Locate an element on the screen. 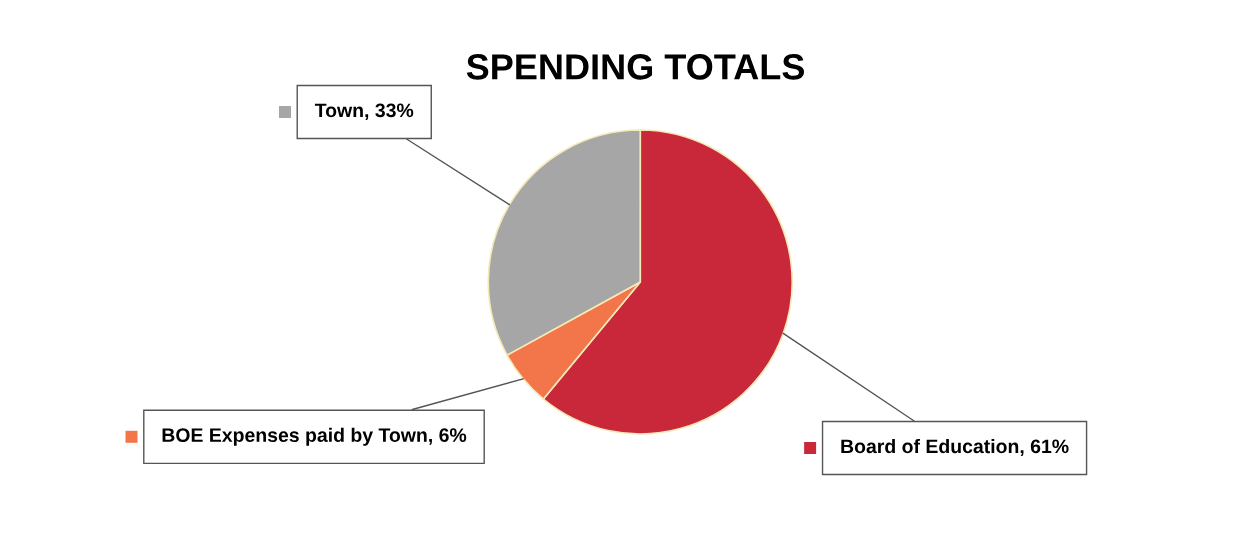 The width and height of the screenshot is (1256, 560). legend-label: BOE Expenses paid by Town, 6% is located at coordinates (314, 436).